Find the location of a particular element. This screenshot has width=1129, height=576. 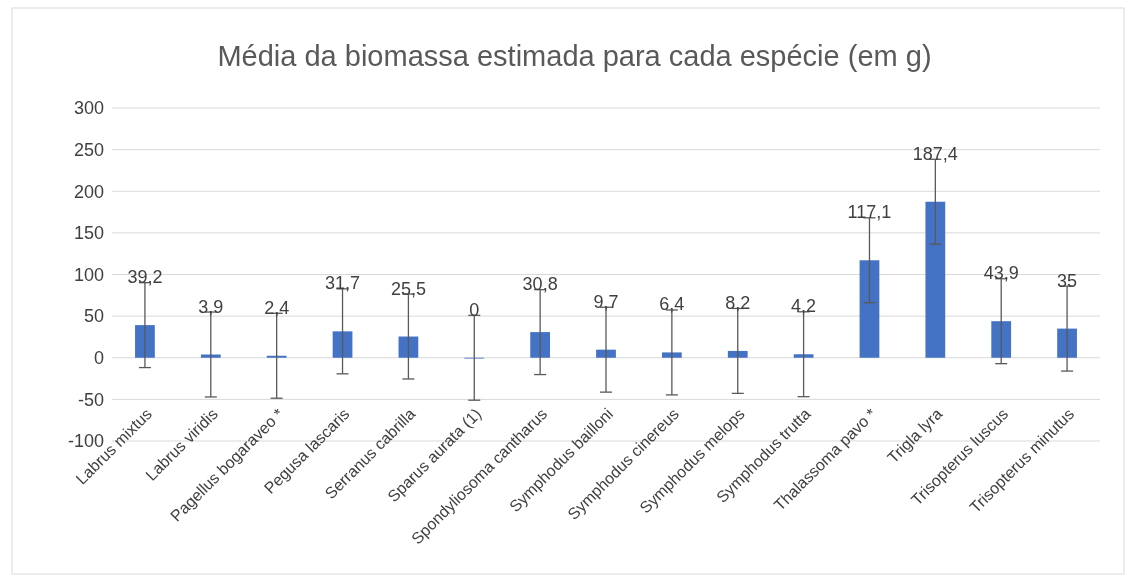

data-label: 2,4 is located at coordinates (277, 307).